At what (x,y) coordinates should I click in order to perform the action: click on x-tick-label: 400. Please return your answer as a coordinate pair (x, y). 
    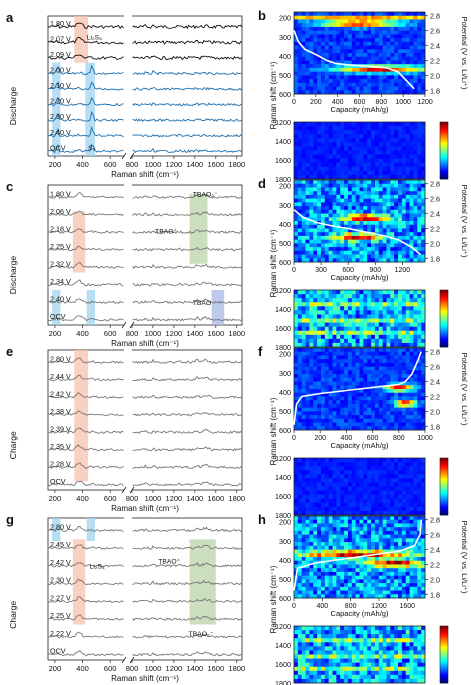
    Looking at the image, I should click on (82, 333).